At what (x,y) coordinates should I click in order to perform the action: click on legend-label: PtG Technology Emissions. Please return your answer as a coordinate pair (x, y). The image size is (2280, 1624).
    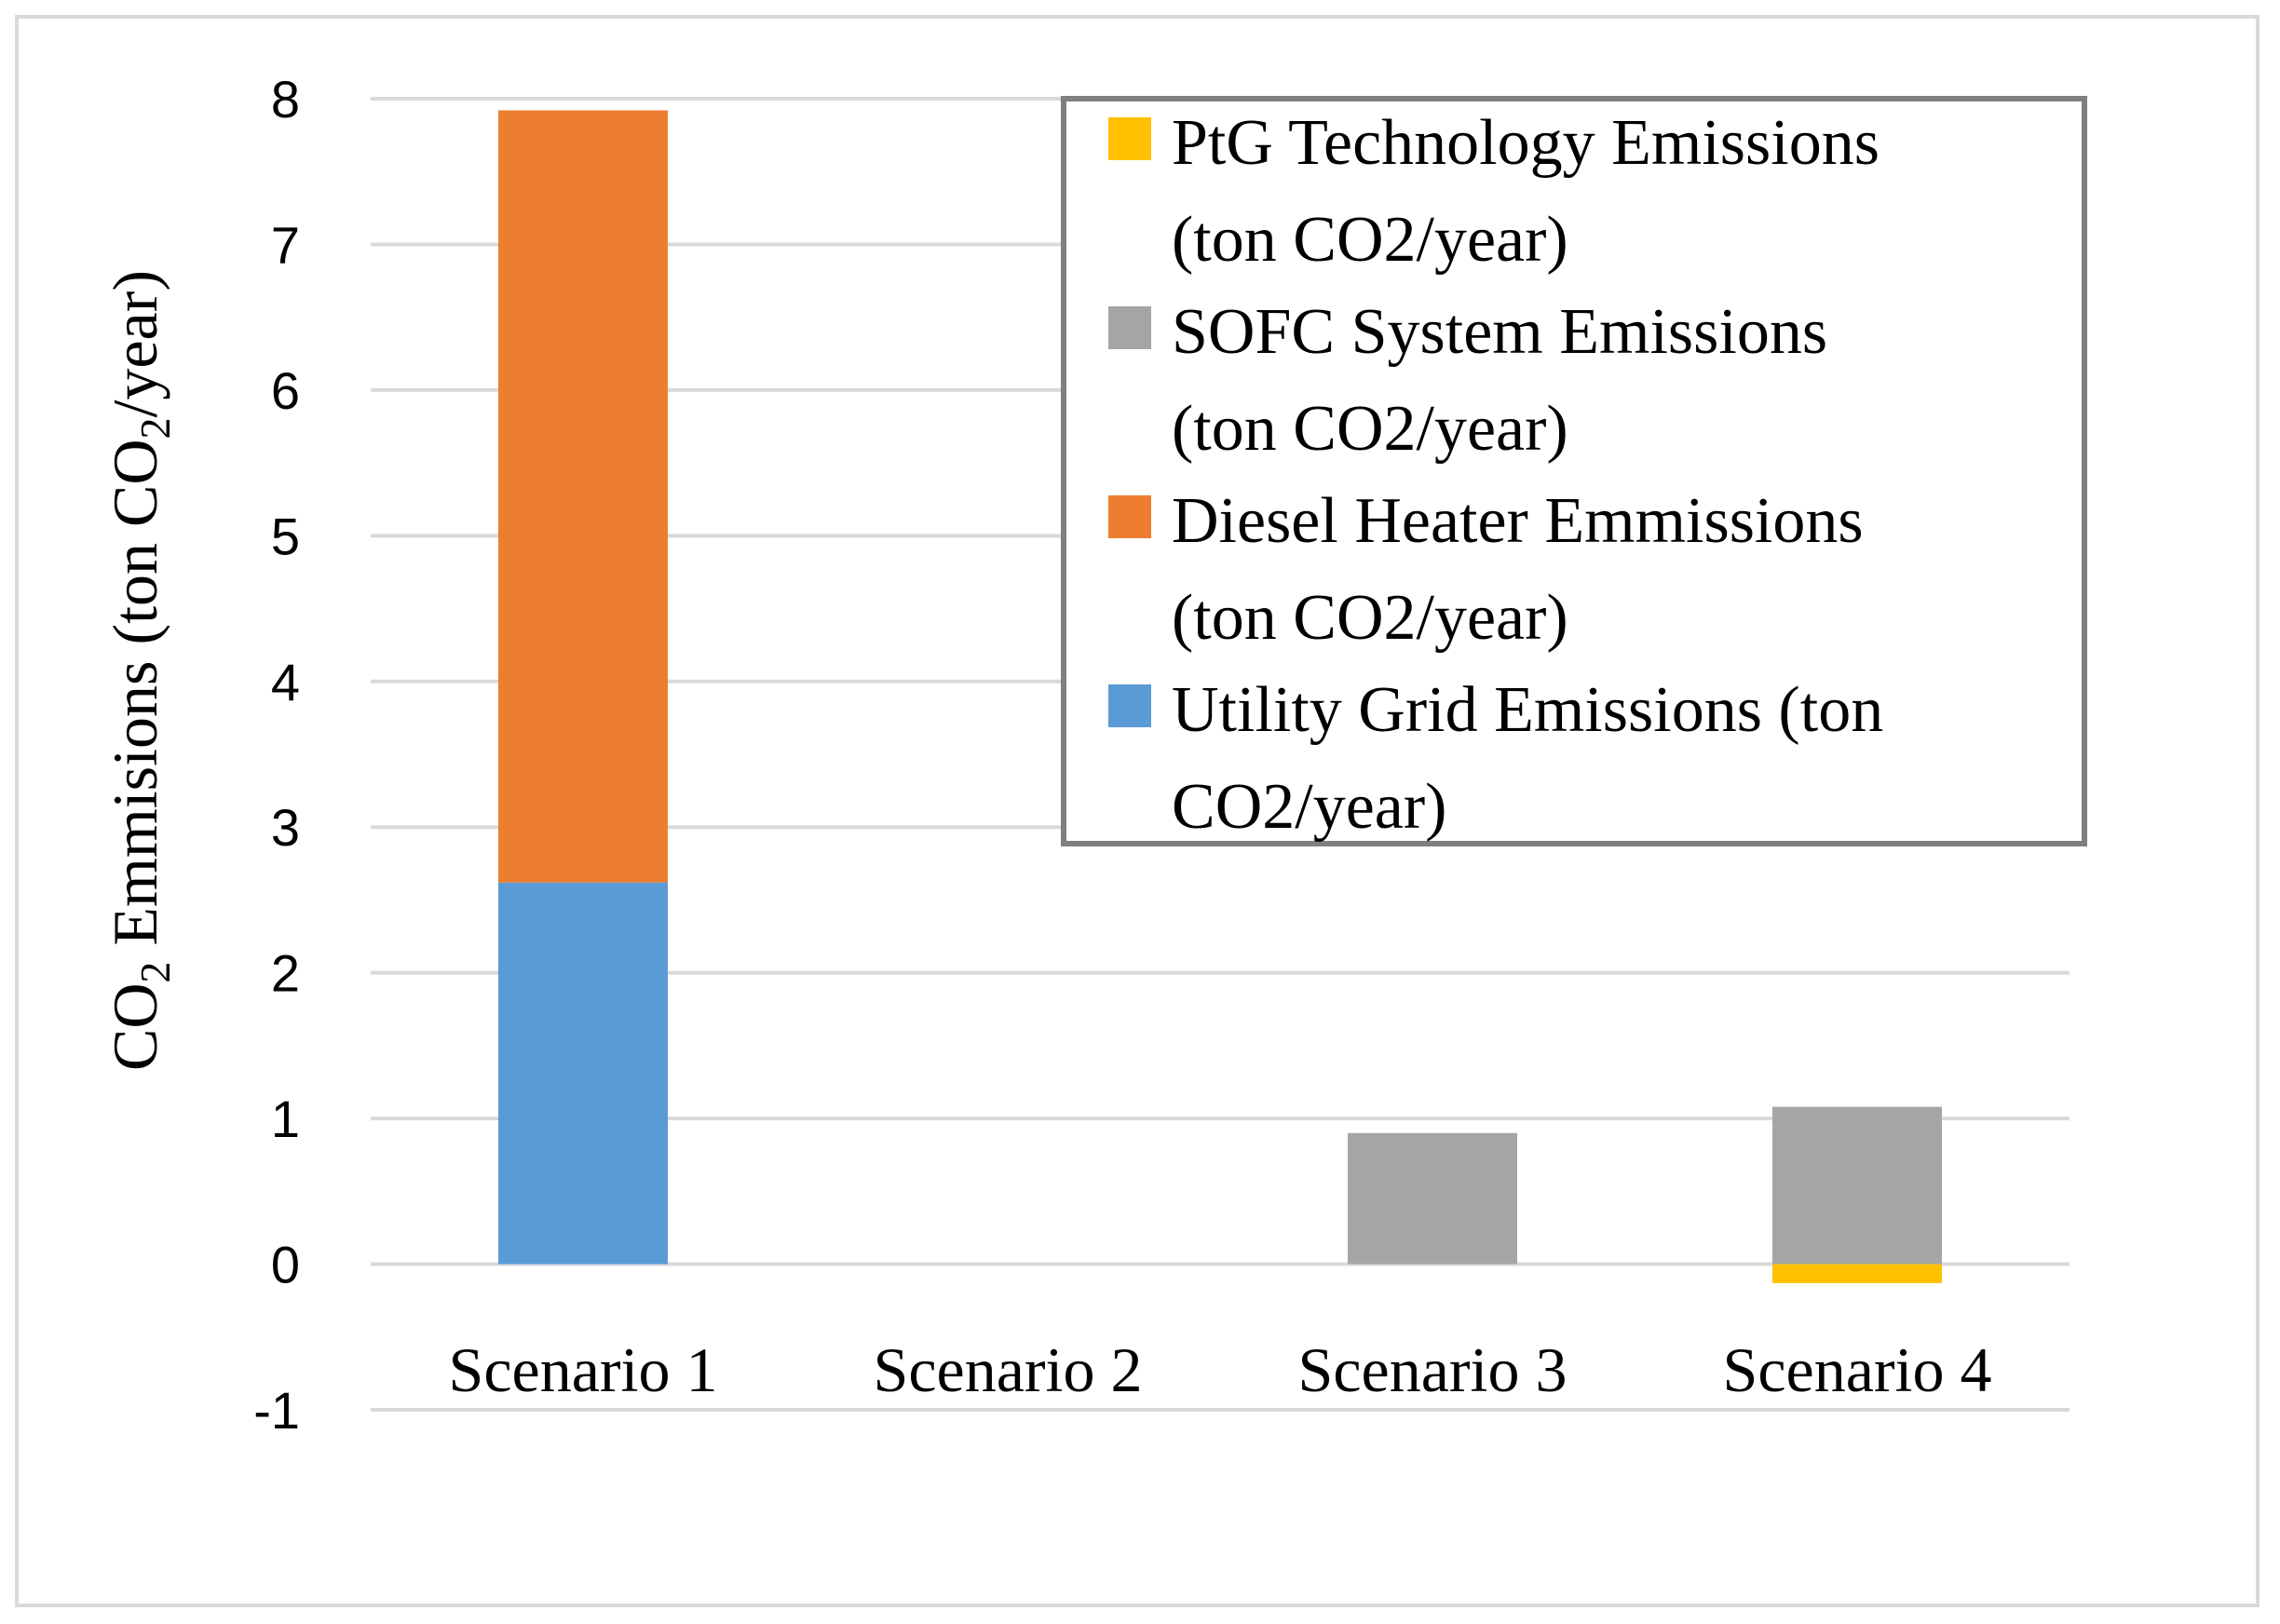
    Looking at the image, I should click on (1526, 143).